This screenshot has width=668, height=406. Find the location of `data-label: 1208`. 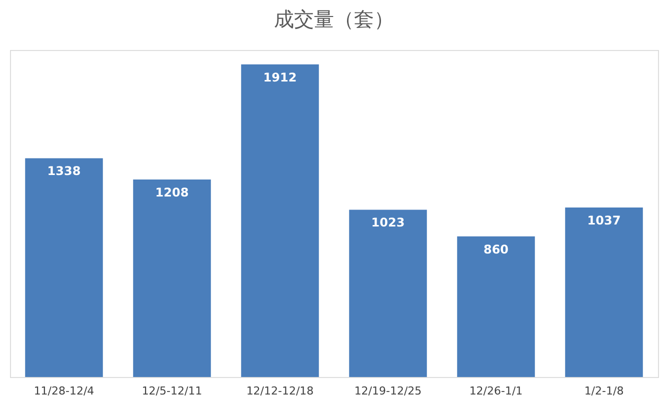

data-label: 1208 is located at coordinates (172, 192).